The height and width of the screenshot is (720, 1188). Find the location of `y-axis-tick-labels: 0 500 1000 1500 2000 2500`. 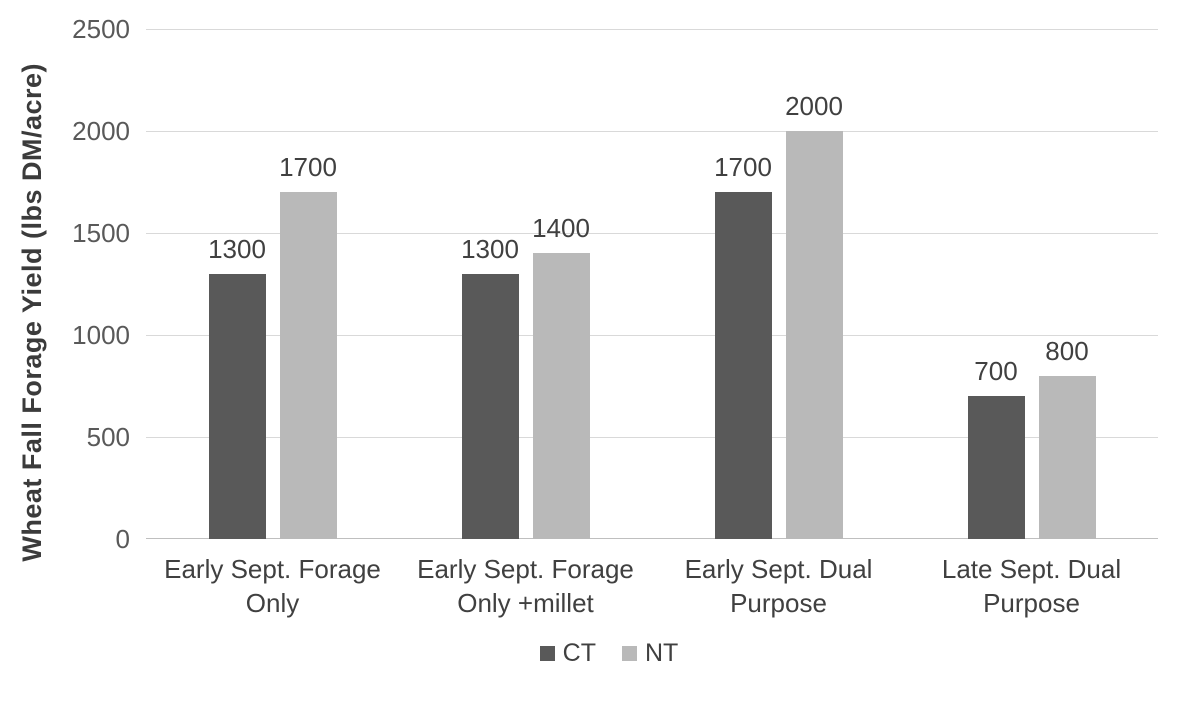

y-axis-tick-labels: 0 500 1000 1500 2000 2500 is located at coordinates (100, 284).